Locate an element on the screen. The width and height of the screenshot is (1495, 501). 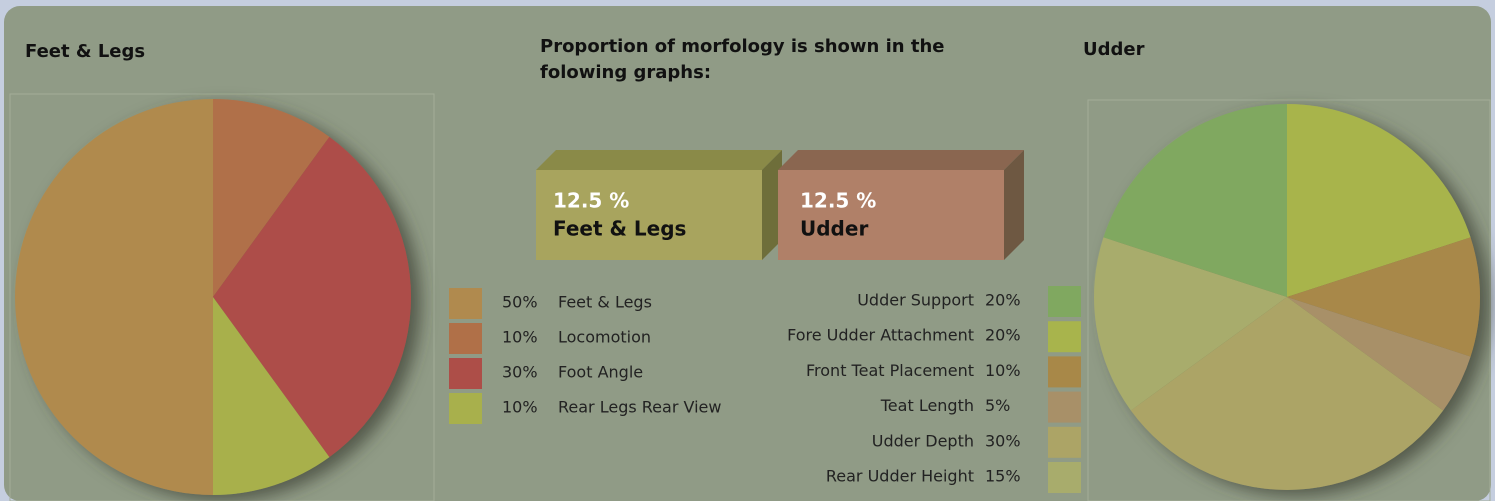
legend-label: Rear Legs Rear View is located at coordinates (639, 407).